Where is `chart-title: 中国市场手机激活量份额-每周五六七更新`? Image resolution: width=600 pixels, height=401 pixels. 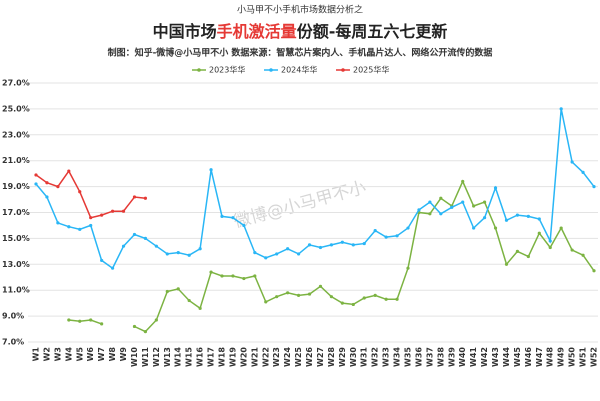 chart-title: 中国市场手机激活量份额-每周五六七更新 is located at coordinates (300, 31).